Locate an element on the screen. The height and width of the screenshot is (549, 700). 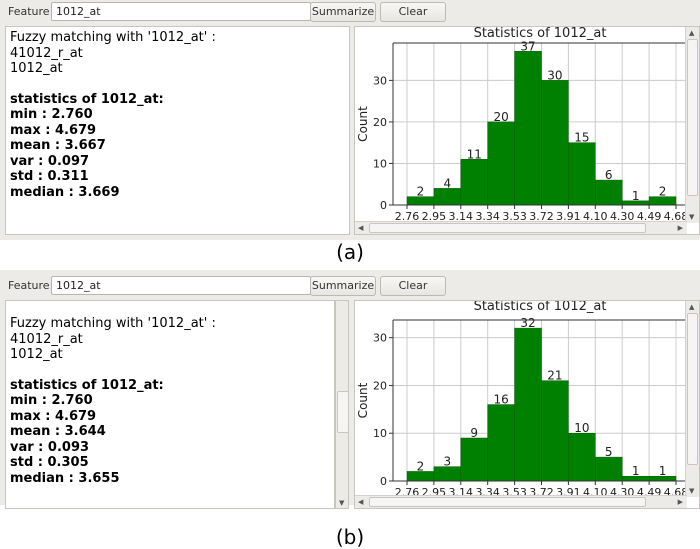
stat-line: mean : 3.644 is located at coordinates (58, 431).